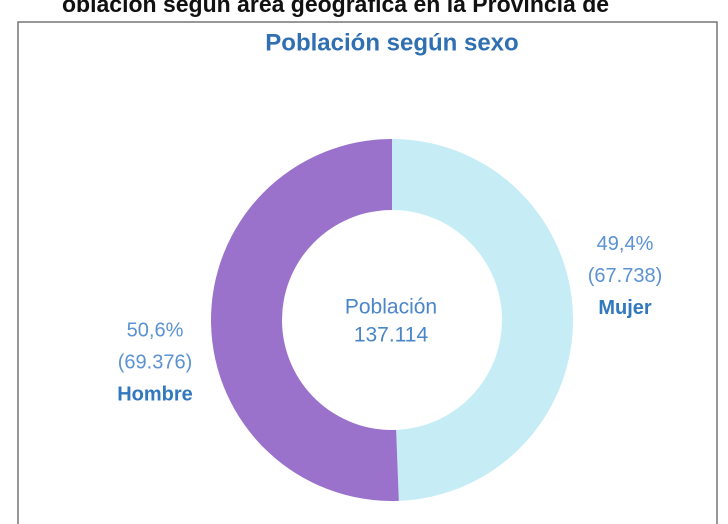 This screenshot has width=728, height=524. Describe the element at coordinates (155, 363) in the screenshot. I see `slice-count: (69.376)` at that location.